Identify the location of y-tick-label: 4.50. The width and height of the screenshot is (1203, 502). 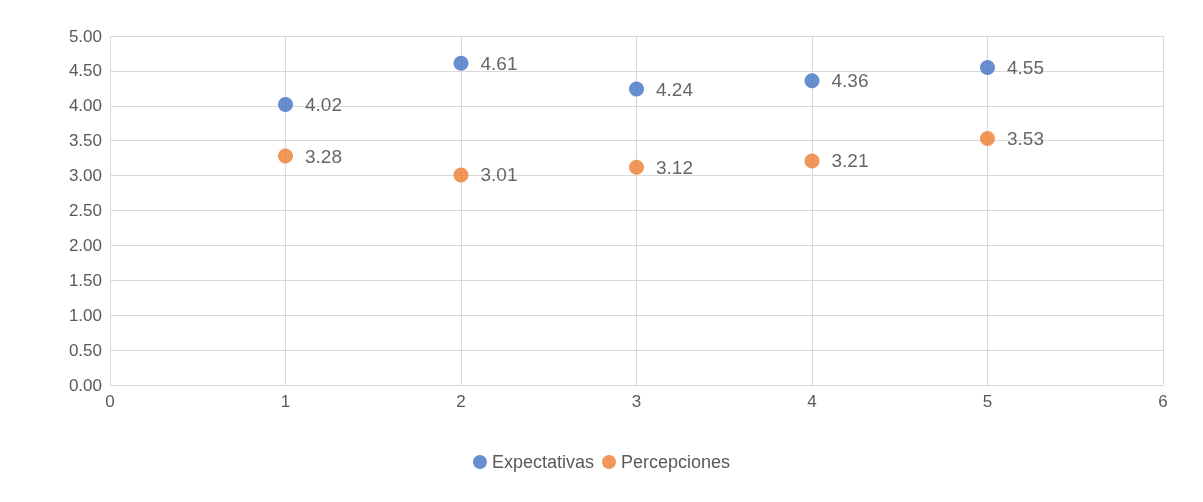
(85, 71).